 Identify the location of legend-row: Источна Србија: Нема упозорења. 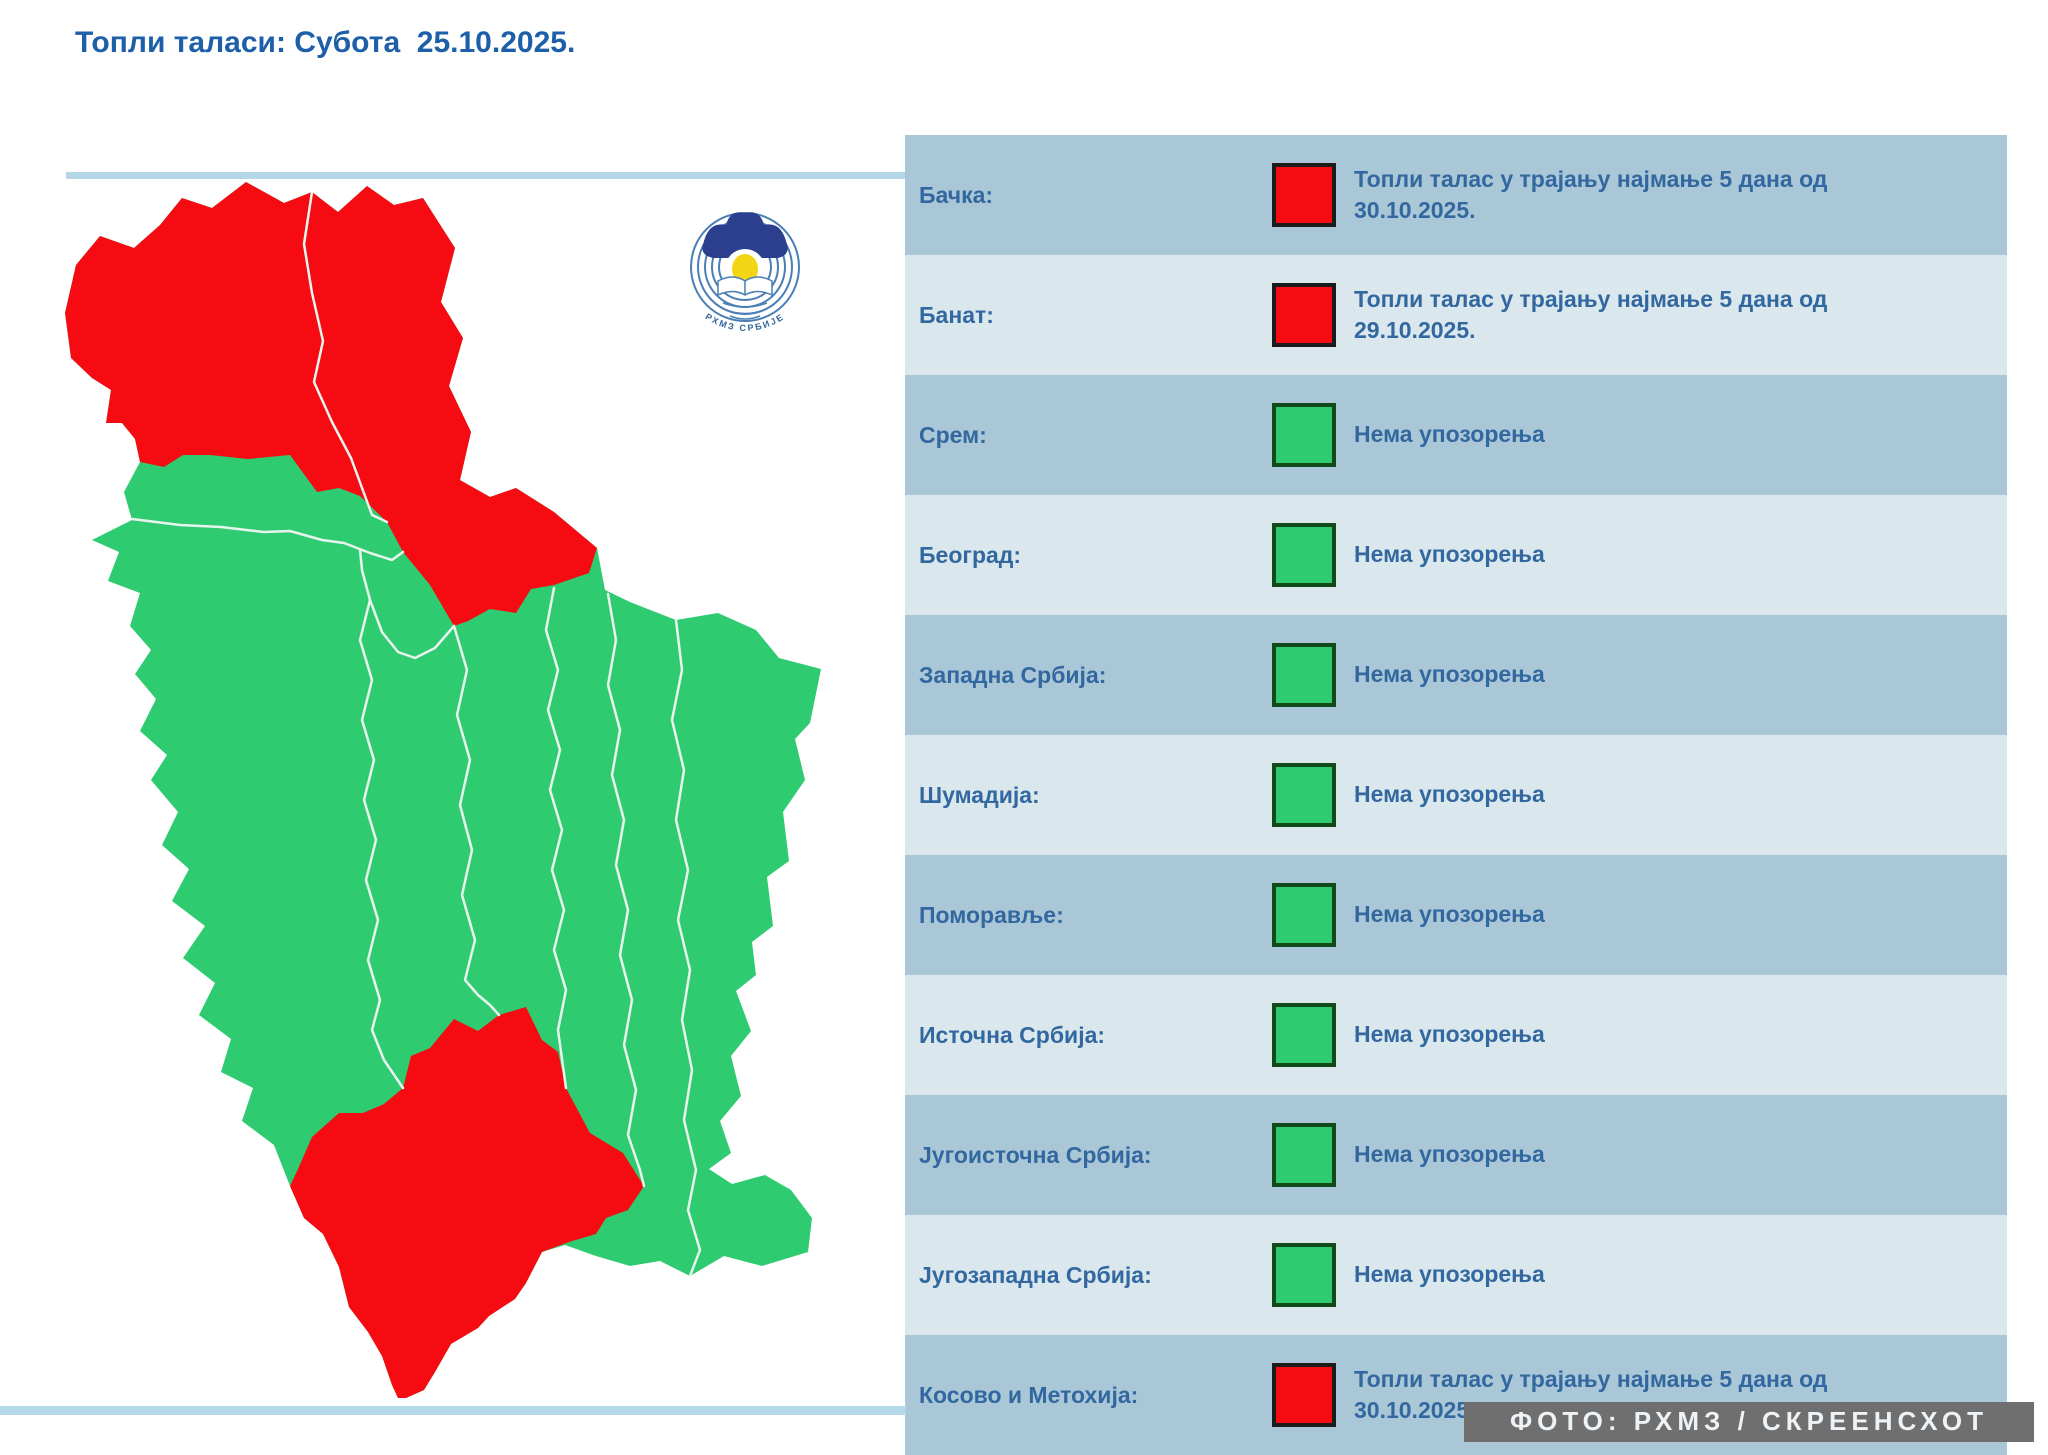
(1456, 1035).